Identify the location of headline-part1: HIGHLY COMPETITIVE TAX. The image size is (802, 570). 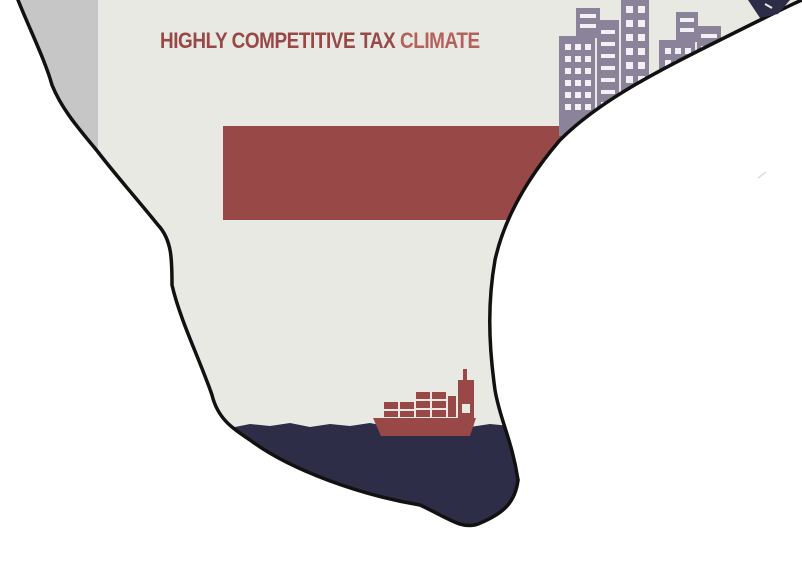
(278, 40).